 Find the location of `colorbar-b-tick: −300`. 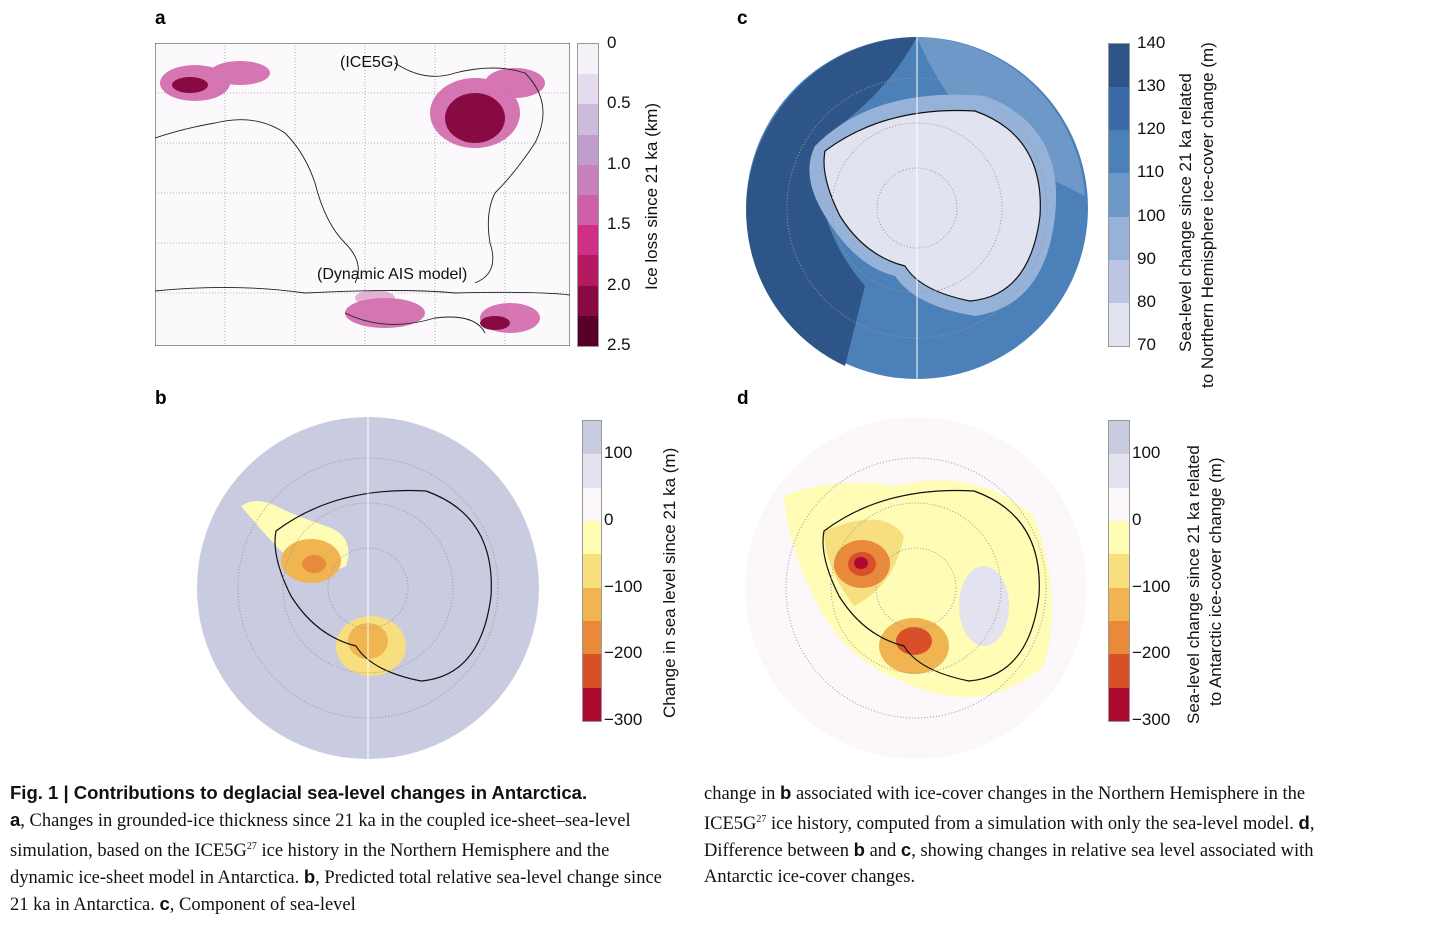

colorbar-b-tick: −300 is located at coordinates (623, 719).